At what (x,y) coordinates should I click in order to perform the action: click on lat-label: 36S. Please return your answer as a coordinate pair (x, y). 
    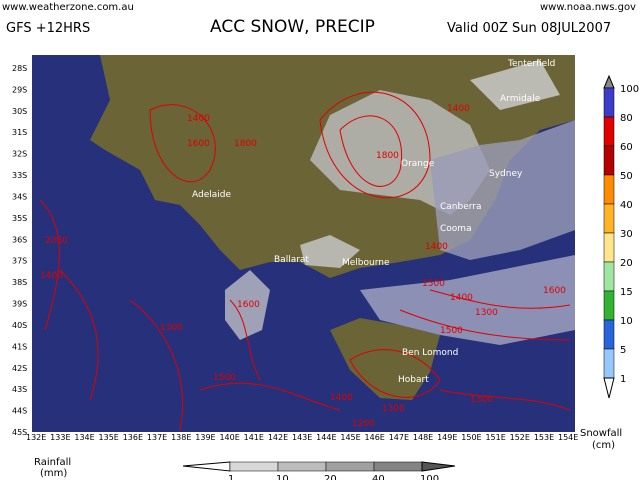
    Looking at the image, I should click on (19, 239).